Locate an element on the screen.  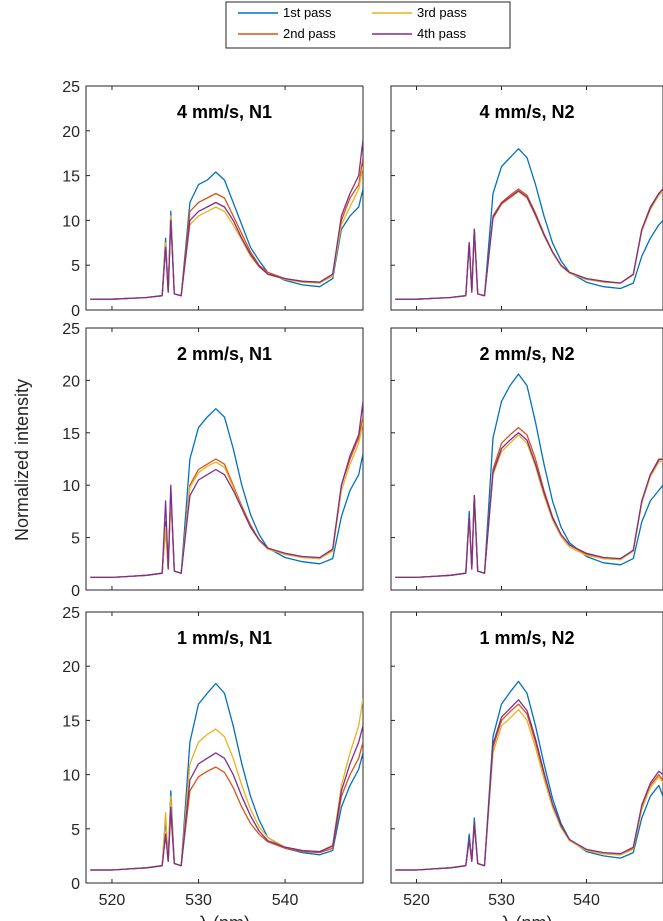
panel-4: 2 mm/s, N2 is located at coordinates (526, 459).